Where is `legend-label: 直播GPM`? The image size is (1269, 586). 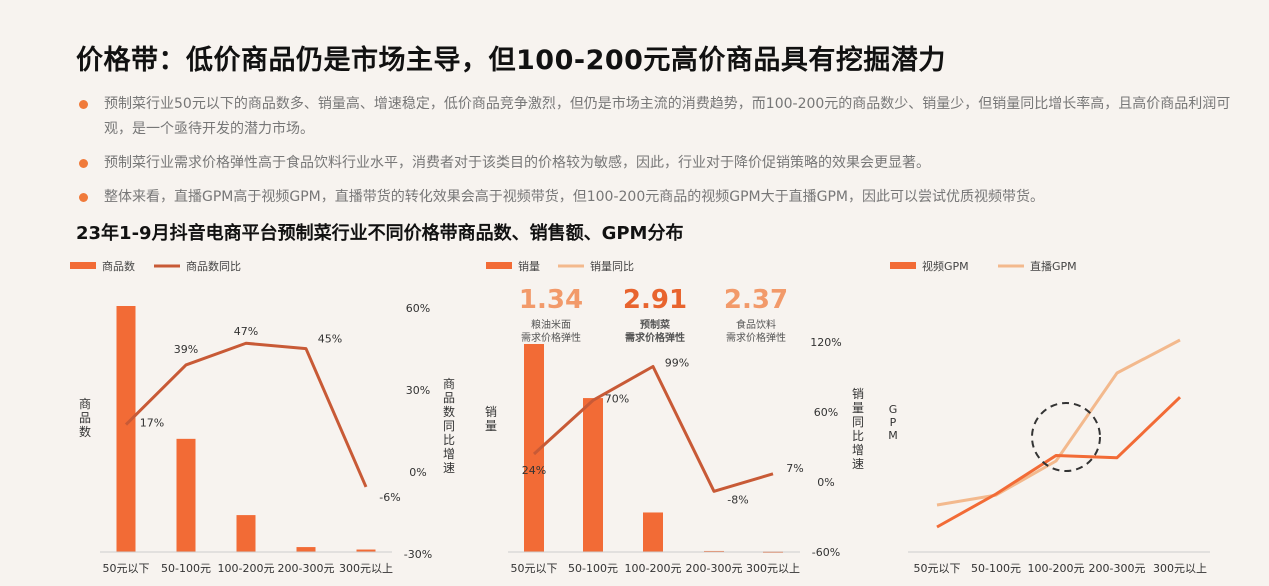 legend-label: 直播GPM is located at coordinates (1053, 266).